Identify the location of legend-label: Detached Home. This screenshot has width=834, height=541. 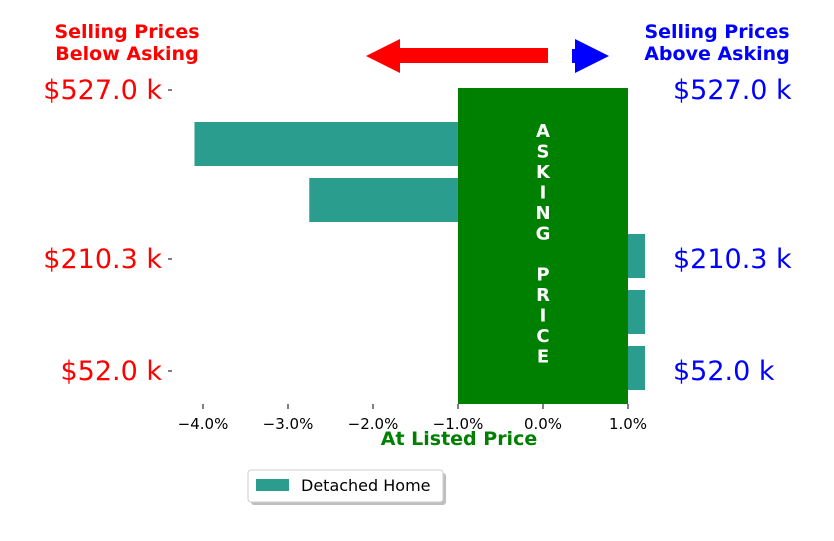
(366, 485).